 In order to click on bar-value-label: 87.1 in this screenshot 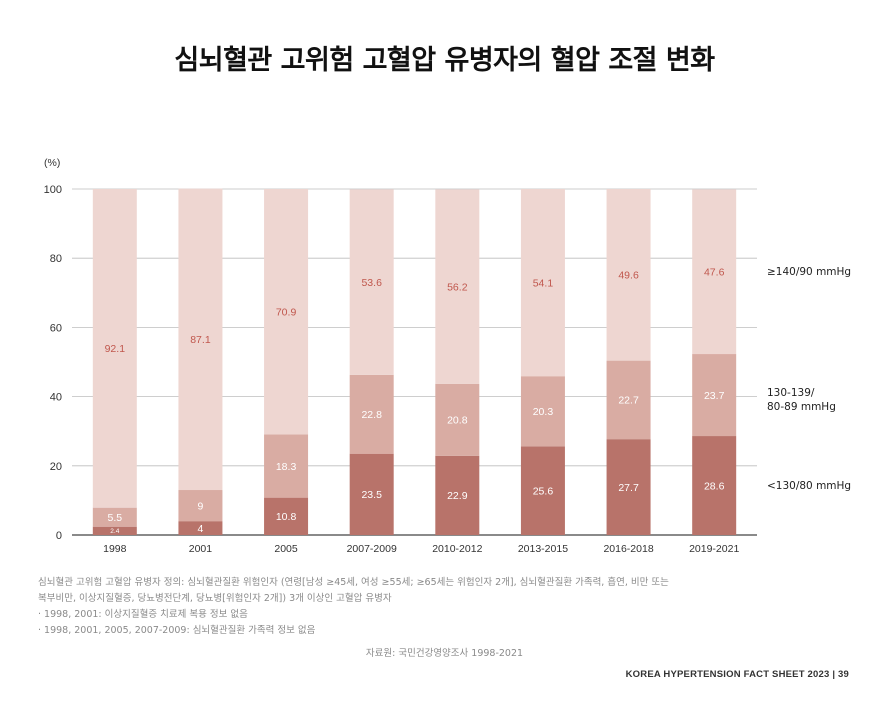, I will do `click(200, 340)`.